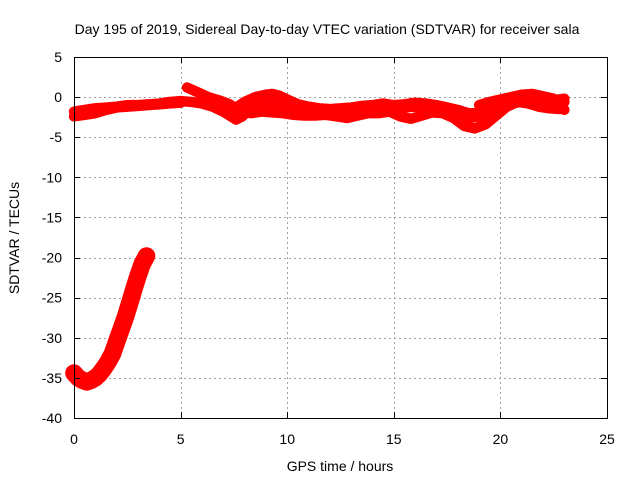 Image resolution: width=640 pixels, height=480 pixels. I want to click on y-tick-label: -40, so click(52, 418).